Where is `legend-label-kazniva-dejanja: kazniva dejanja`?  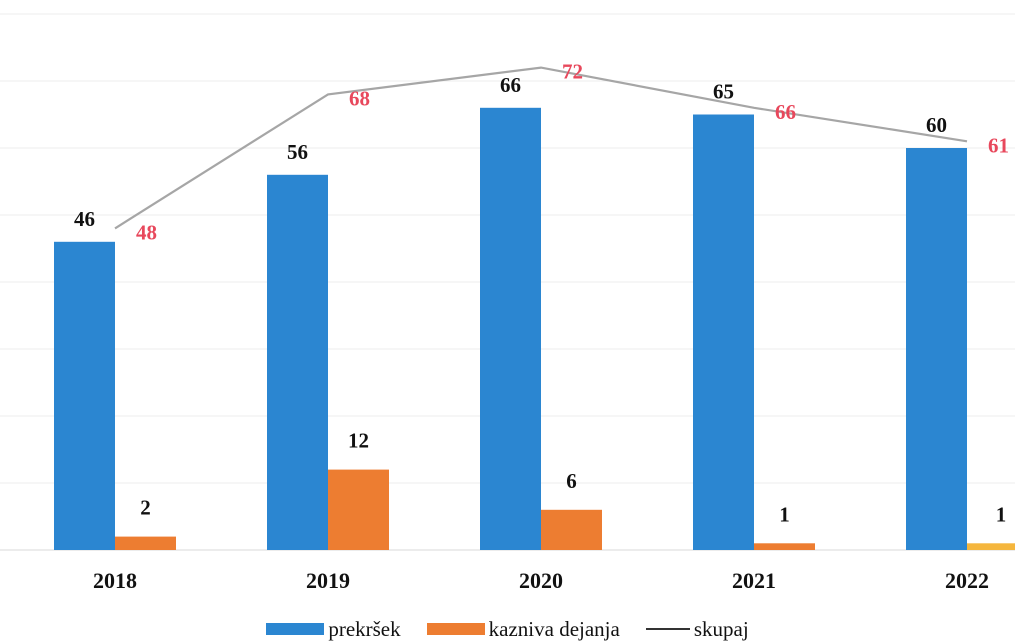
legend-label-kazniva-dejanja: kazniva dejanja is located at coordinates (554, 628).